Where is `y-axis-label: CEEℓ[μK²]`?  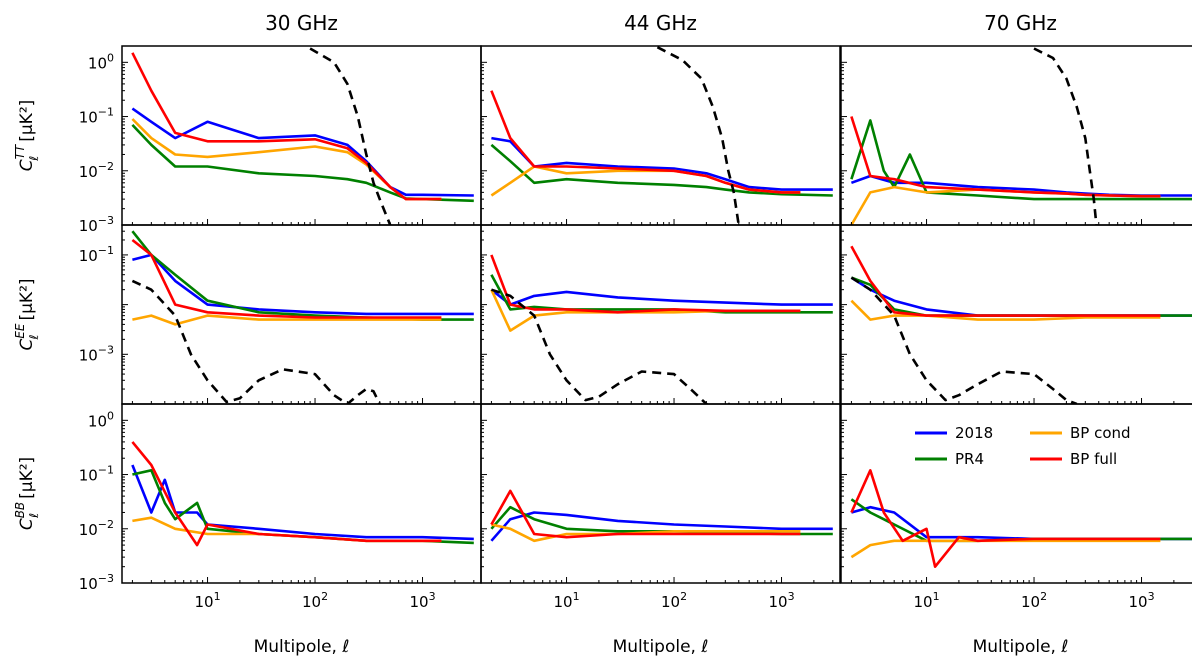
y-axis-label: CEEℓ[μK²] is located at coordinates (27, 314).